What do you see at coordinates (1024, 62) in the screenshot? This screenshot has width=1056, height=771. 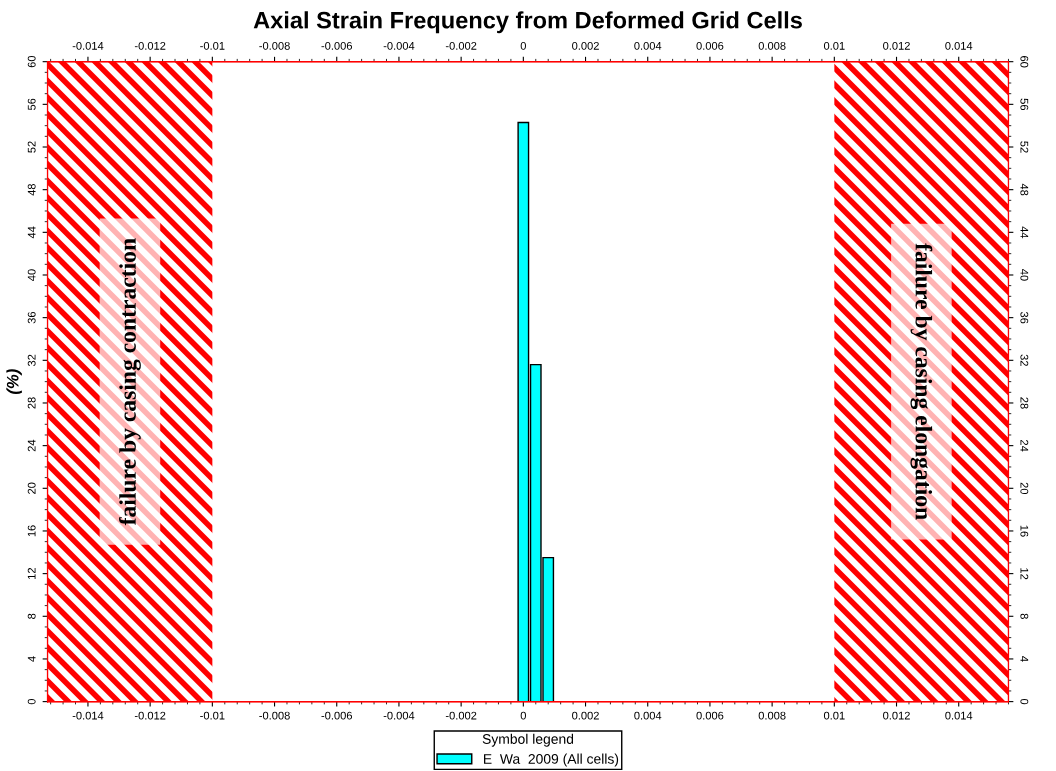 I see `y2-tick-label: 60` at bounding box center [1024, 62].